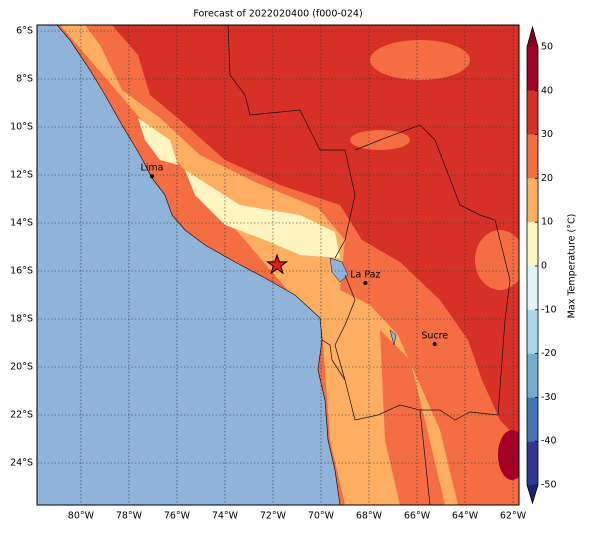 This screenshot has height=533, width=591. What do you see at coordinates (549, 397) in the screenshot?
I see `colorbar-tick-label: -30` at bounding box center [549, 397].